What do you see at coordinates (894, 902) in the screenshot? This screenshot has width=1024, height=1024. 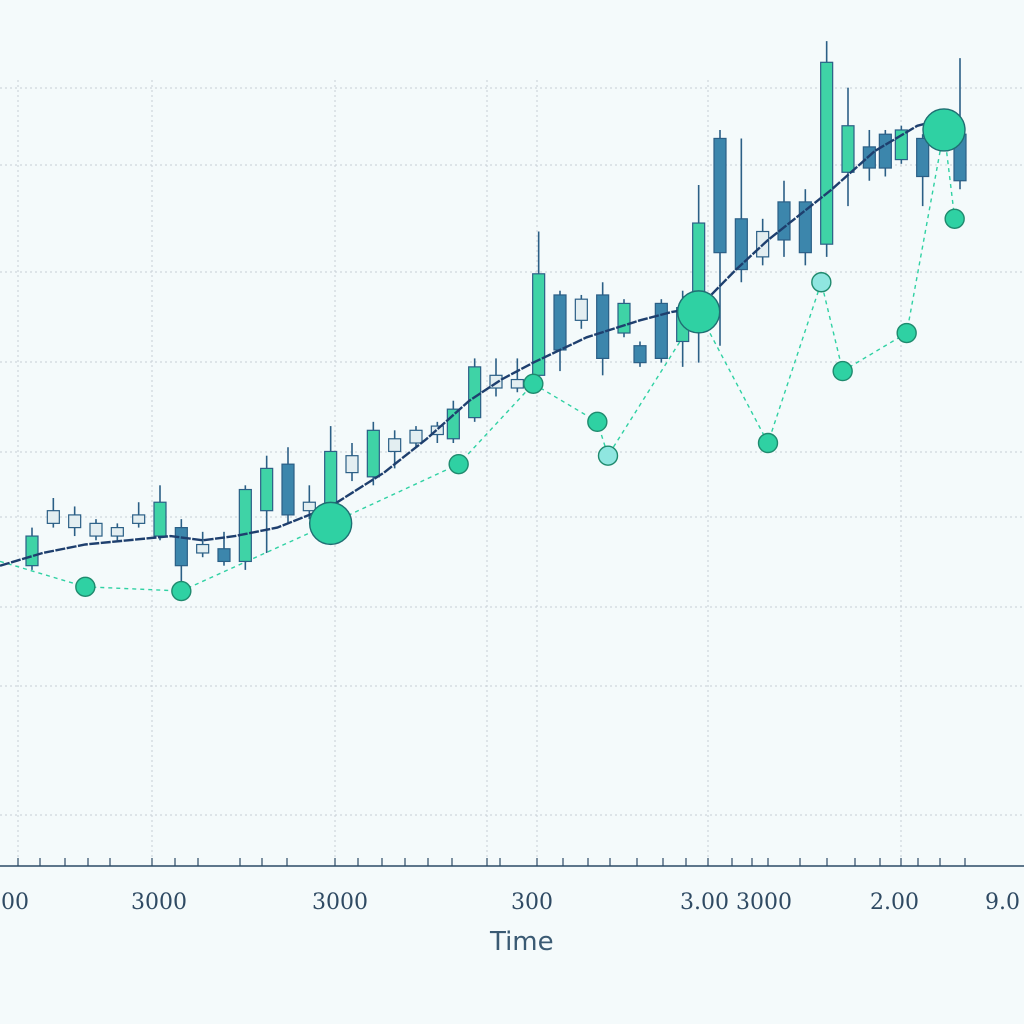 I see `x-tick-label: 2.00` at bounding box center [894, 902].